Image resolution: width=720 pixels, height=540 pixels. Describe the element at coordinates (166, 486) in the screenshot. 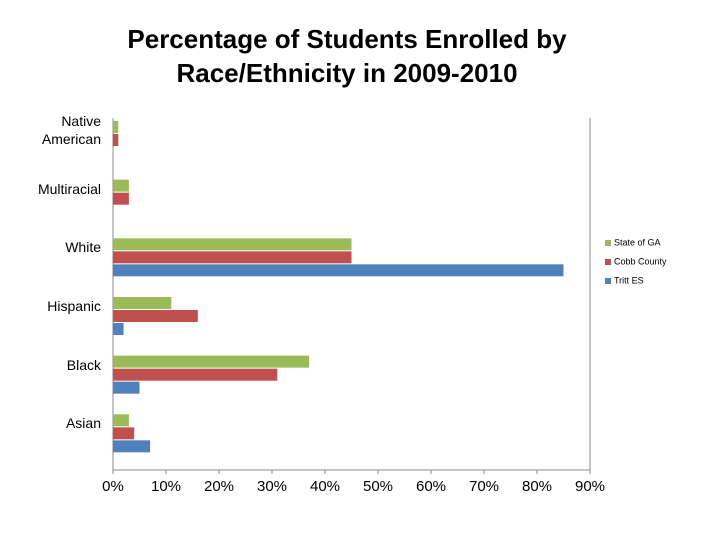

I see `x-tick-label: 10%` at that location.